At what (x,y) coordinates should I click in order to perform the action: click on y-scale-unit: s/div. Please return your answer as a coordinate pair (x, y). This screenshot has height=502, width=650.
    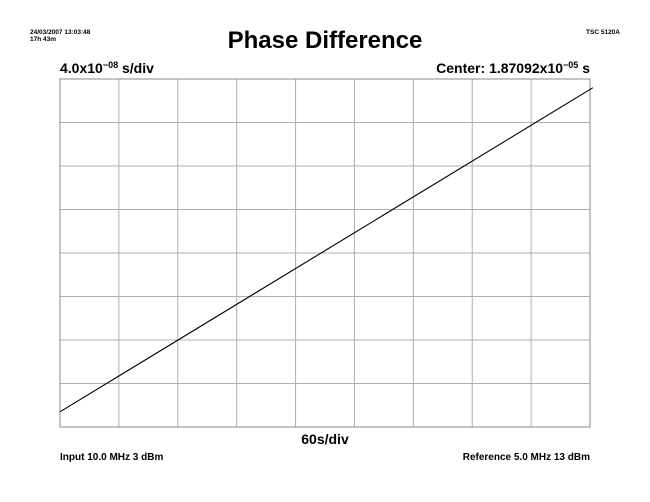
    Looking at the image, I should click on (136, 68).